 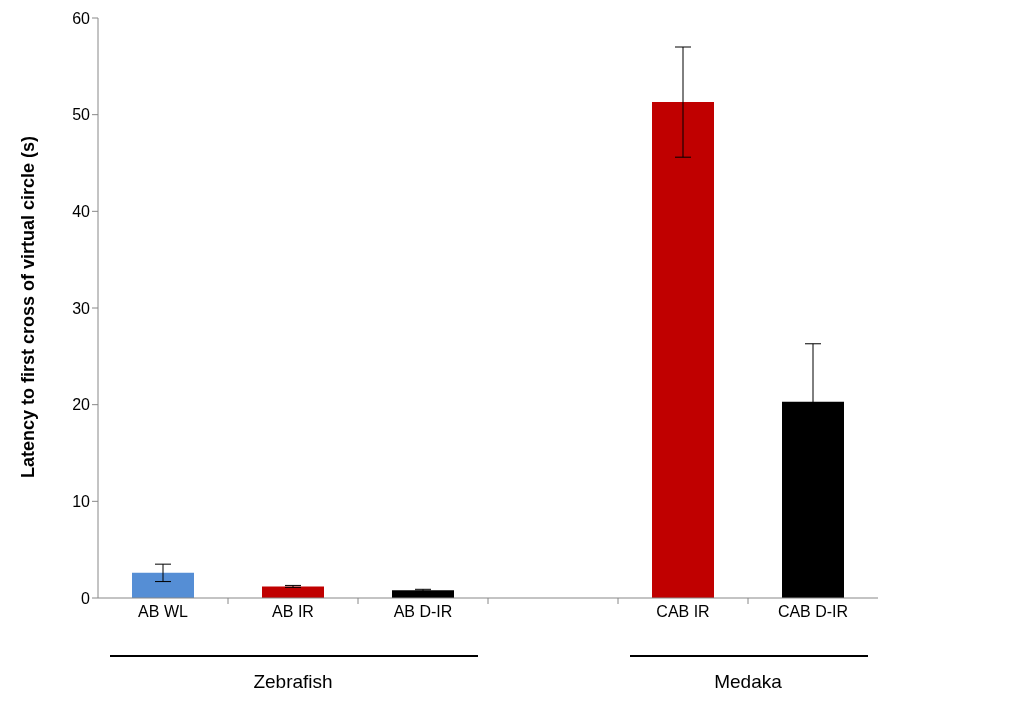 What do you see at coordinates (293, 681) in the screenshot?
I see `text: Zebrafish` at bounding box center [293, 681].